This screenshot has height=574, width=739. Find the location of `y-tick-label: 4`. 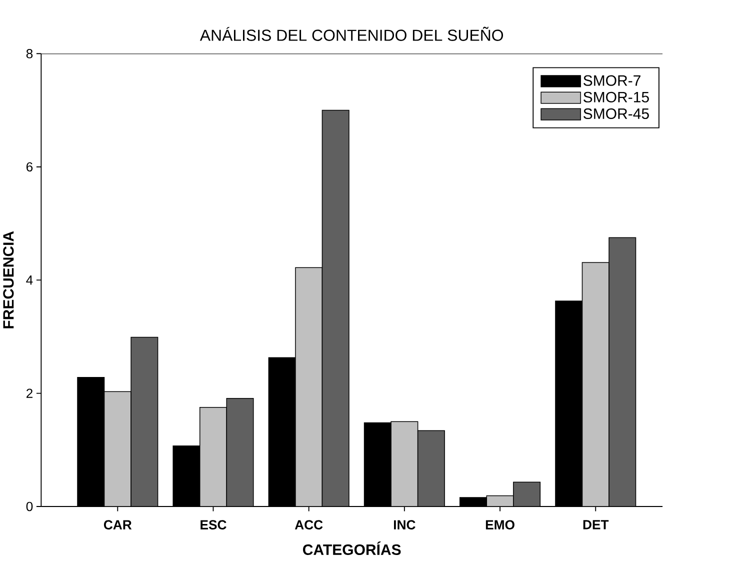

y-tick-label: 4 is located at coordinates (29, 279).